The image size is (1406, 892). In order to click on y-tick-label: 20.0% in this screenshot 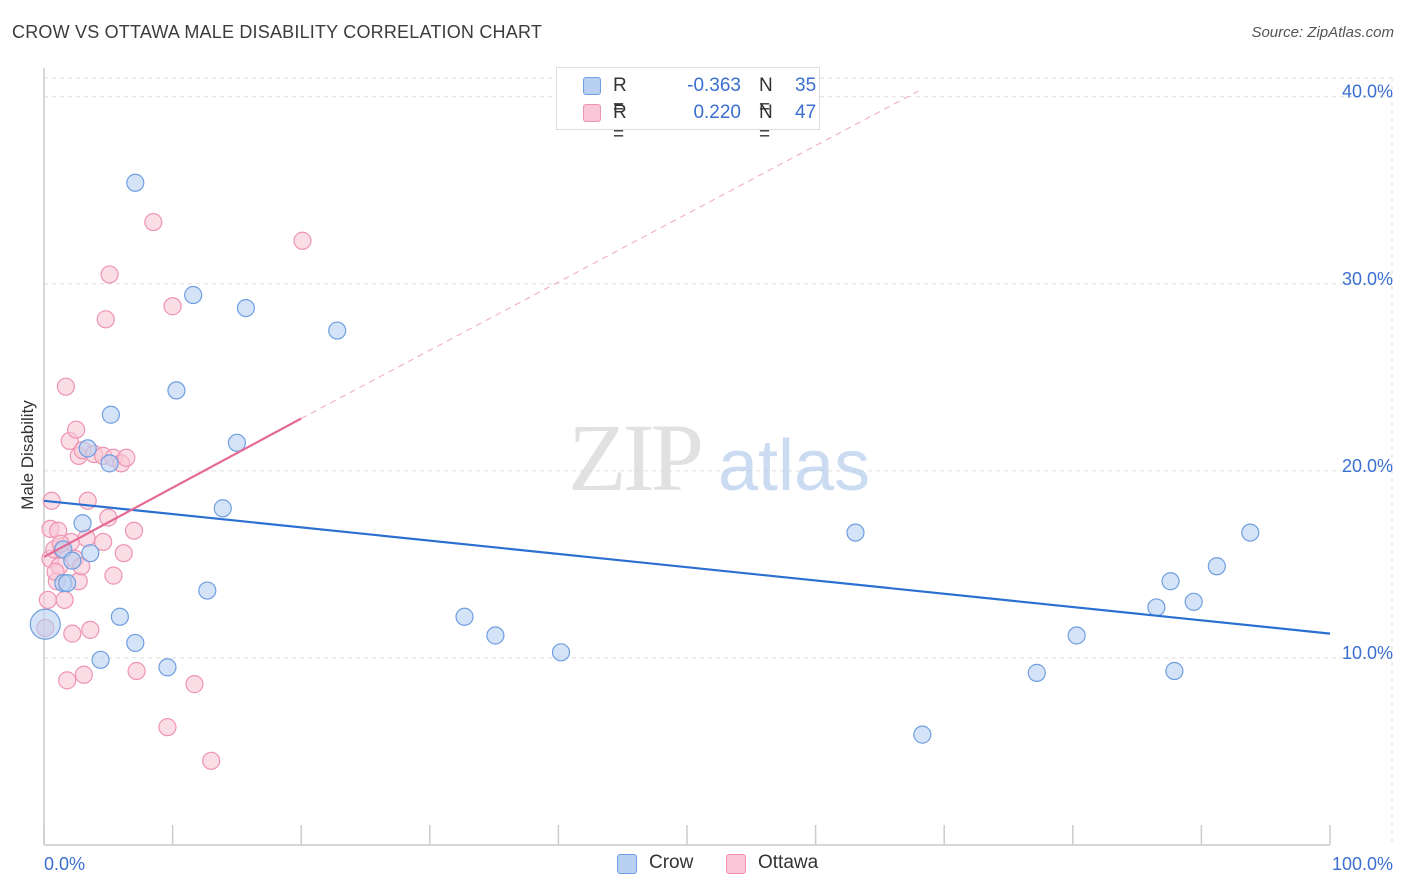, I will do `click(1367, 466)`.